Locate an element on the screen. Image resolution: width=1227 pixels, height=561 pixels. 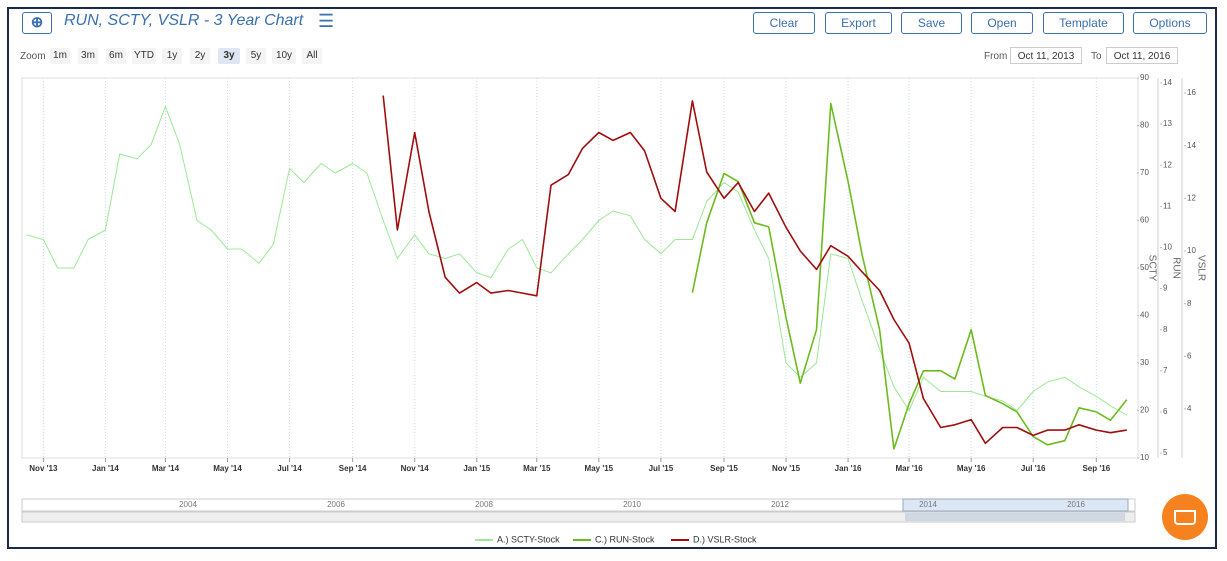
y-axis-title: VSLR is located at coordinates (1200, 268).